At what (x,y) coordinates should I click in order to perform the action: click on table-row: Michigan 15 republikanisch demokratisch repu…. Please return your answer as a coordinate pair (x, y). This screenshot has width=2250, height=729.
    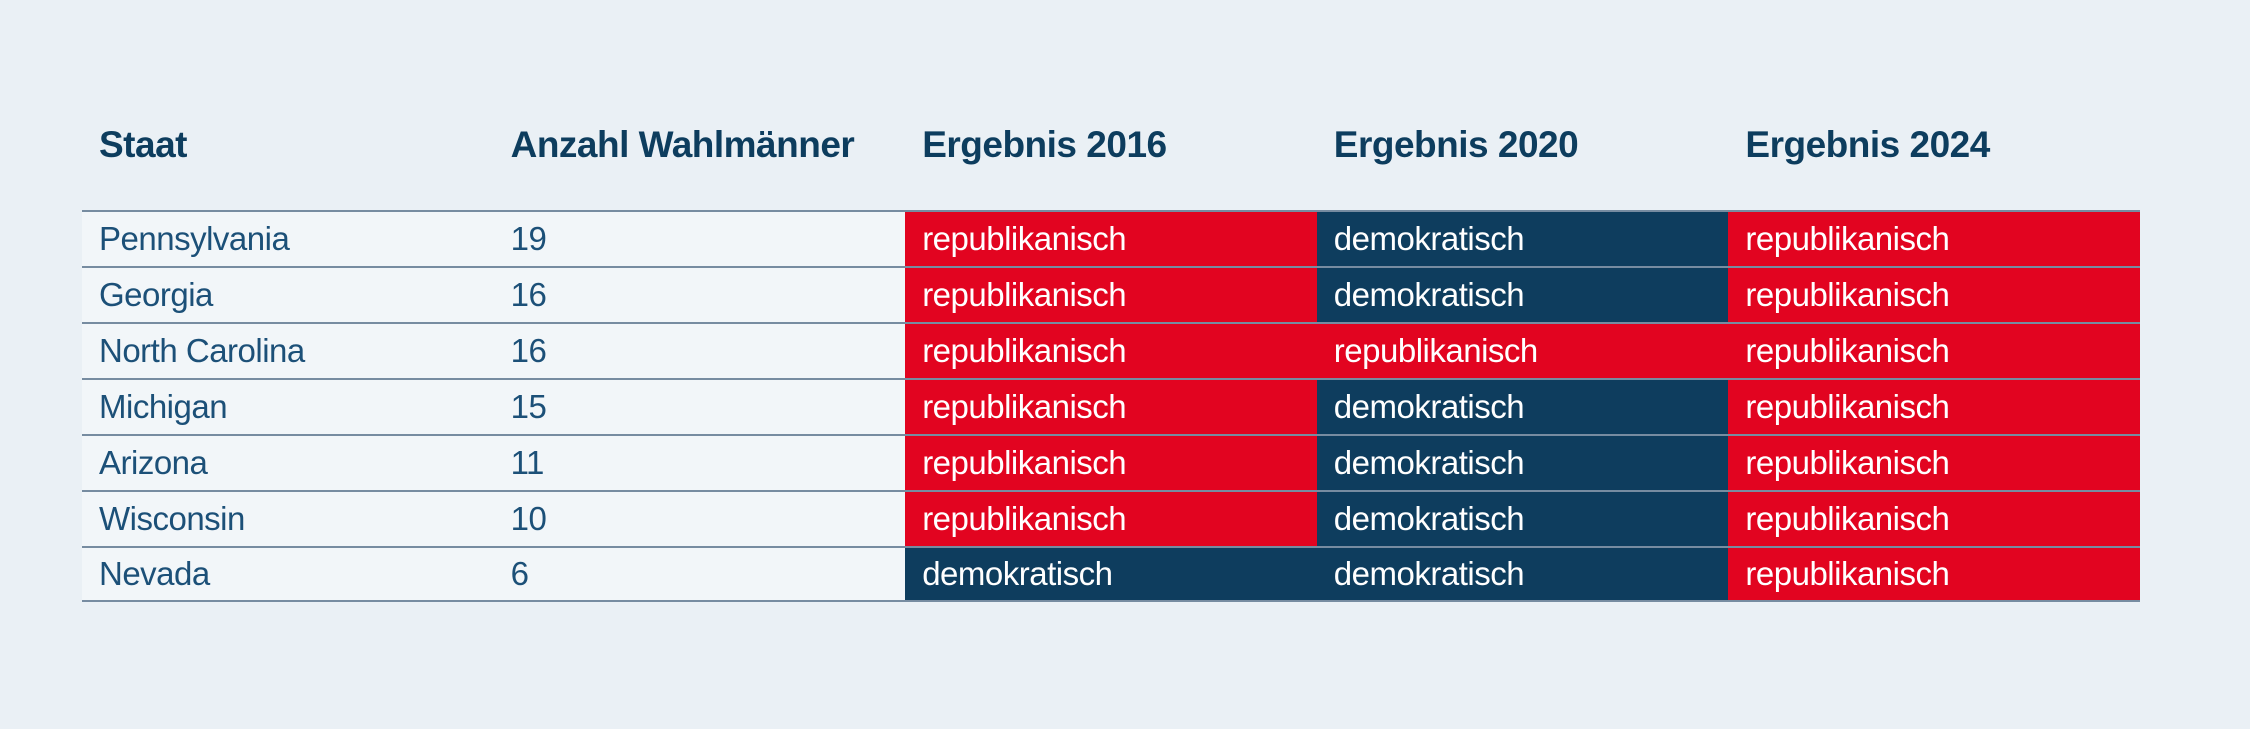
    Looking at the image, I should click on (1111, 406).